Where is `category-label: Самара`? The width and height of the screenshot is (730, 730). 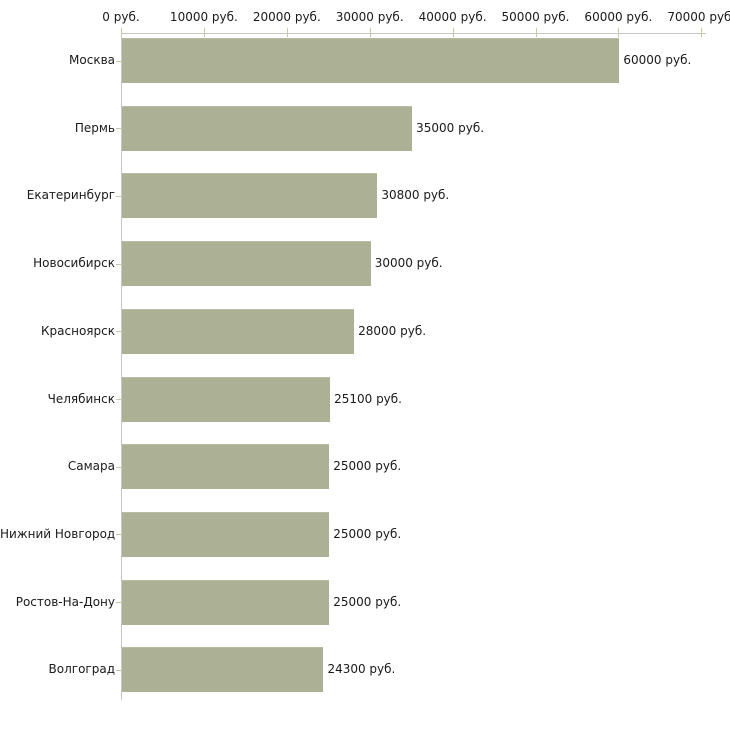 category-label: Самара is located at coordinates (91, 466).